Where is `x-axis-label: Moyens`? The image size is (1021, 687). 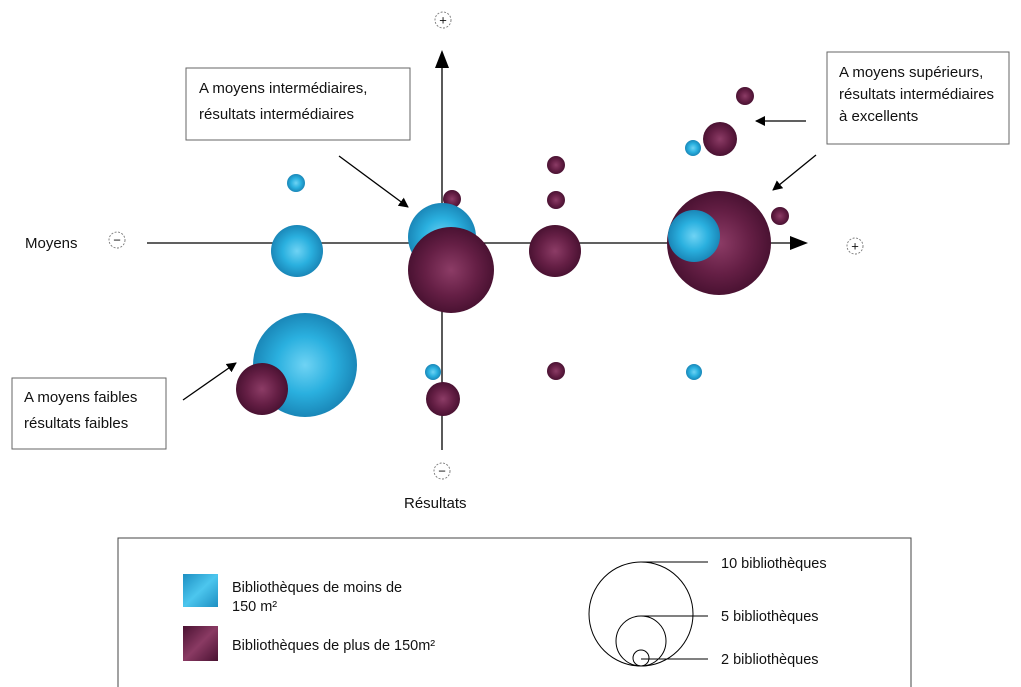
x-axis-label: Moyens is located at coordinates (51, 243).